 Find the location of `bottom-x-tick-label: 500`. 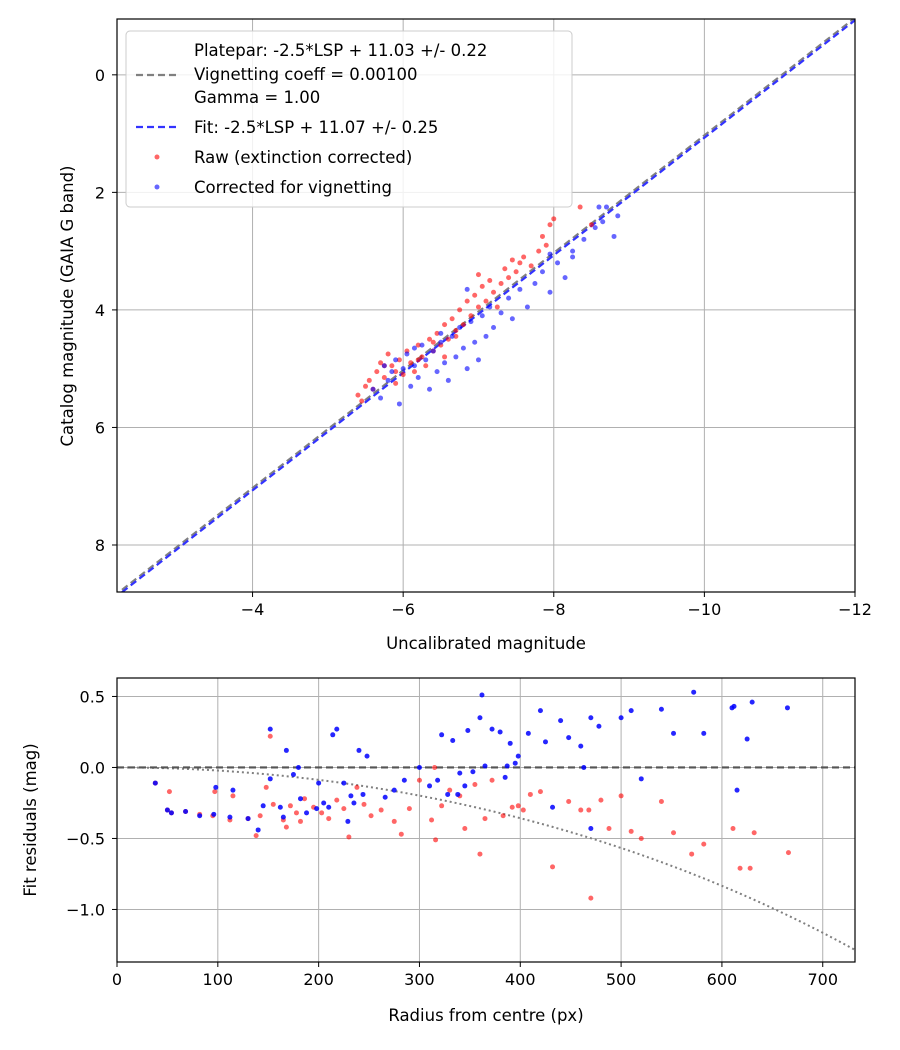

bottom-x-tick-label: 500 is located at coordinates (621, 979).